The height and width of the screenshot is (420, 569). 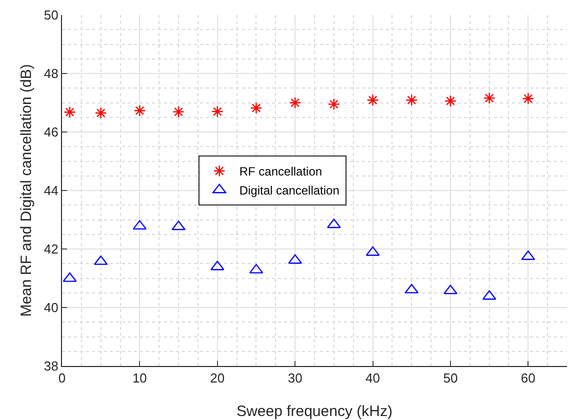 I want to click on x-tick-label: 10, so click(x=139, y=378).